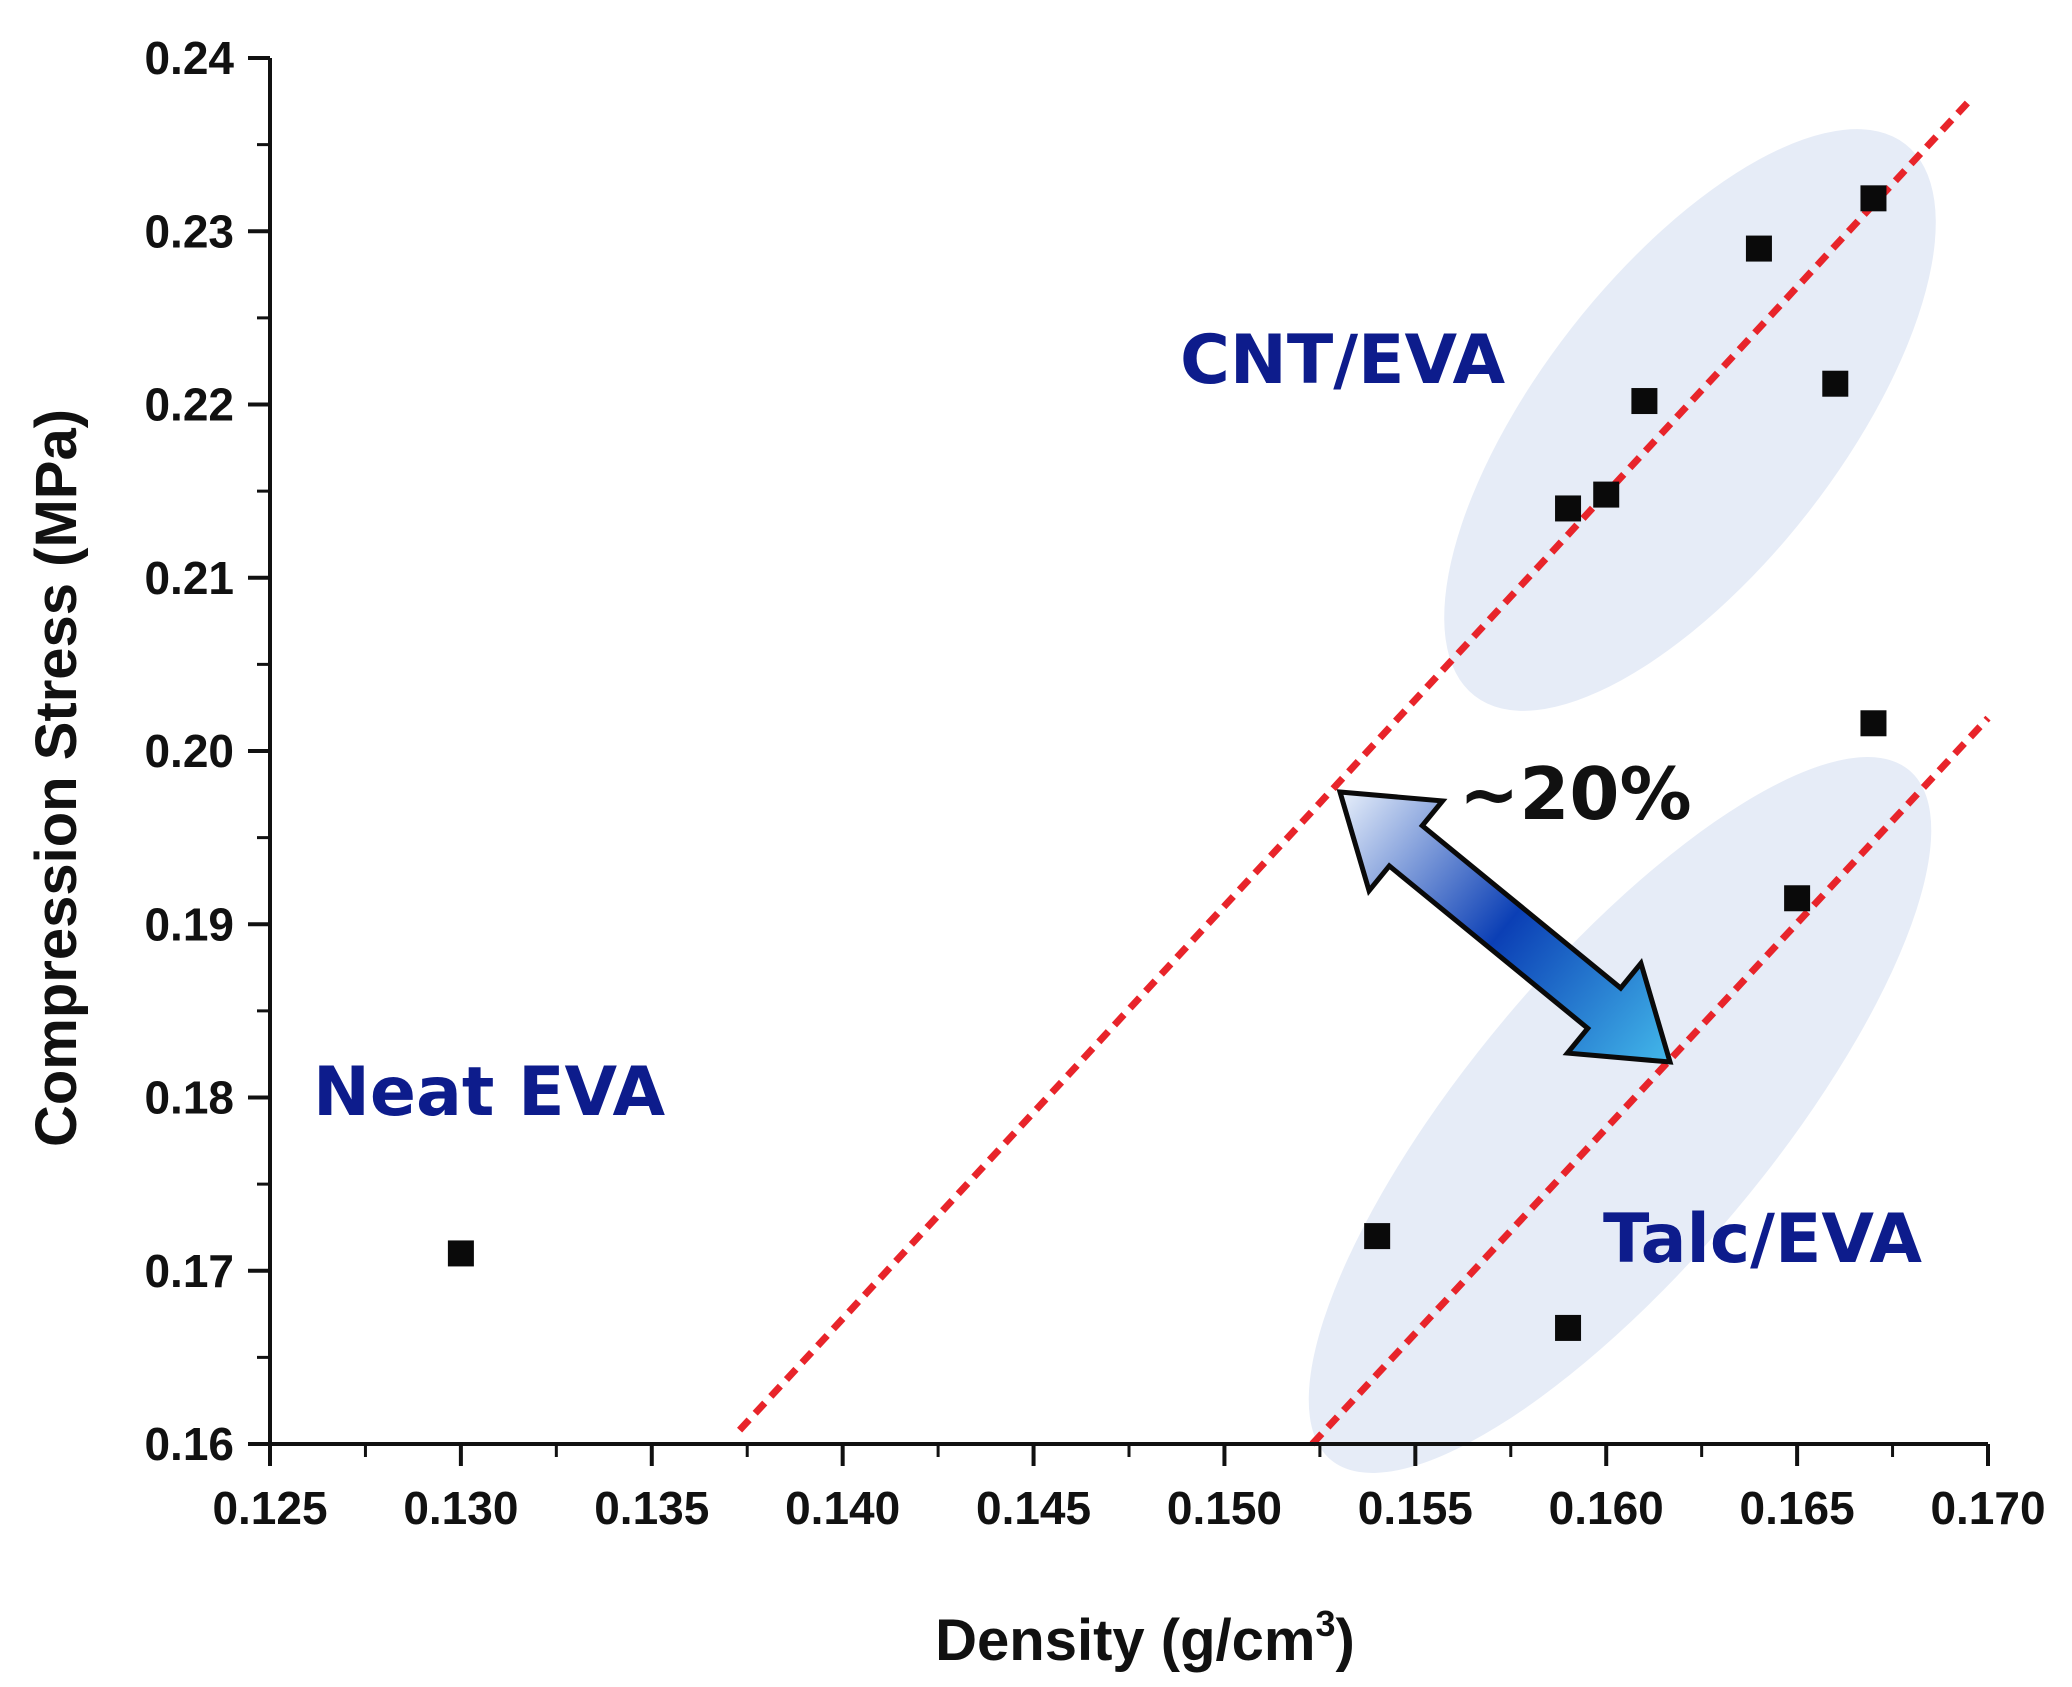 This screenshot has height=1687, width=2072. Describe the element at coordinates (189, 405) in the screenshot. I see `y-tick-label: 0.22` at that location.